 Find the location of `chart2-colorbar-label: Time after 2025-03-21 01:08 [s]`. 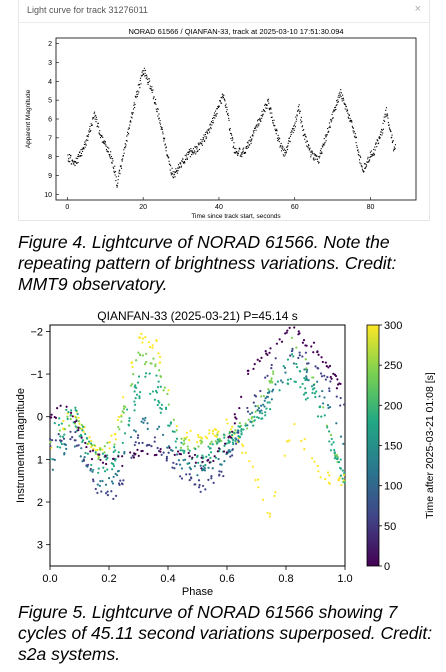

chart2-colorbar-label: Time after 2025-03-21 01:08 [s] is located at coordinates (430, 445).